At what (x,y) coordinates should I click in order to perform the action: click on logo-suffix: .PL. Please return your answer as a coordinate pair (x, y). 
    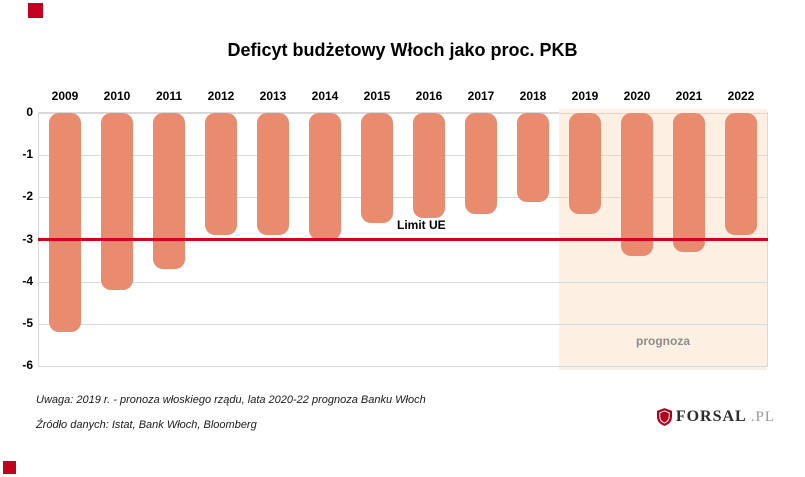
    Looking at the image, I should click on (762, 416).